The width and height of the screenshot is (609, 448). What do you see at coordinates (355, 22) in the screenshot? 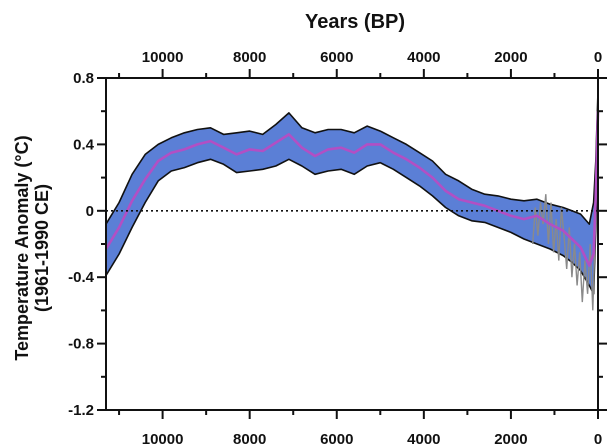
I see `x-axis-title: Years (BP)` at bounding box center [355, 22].